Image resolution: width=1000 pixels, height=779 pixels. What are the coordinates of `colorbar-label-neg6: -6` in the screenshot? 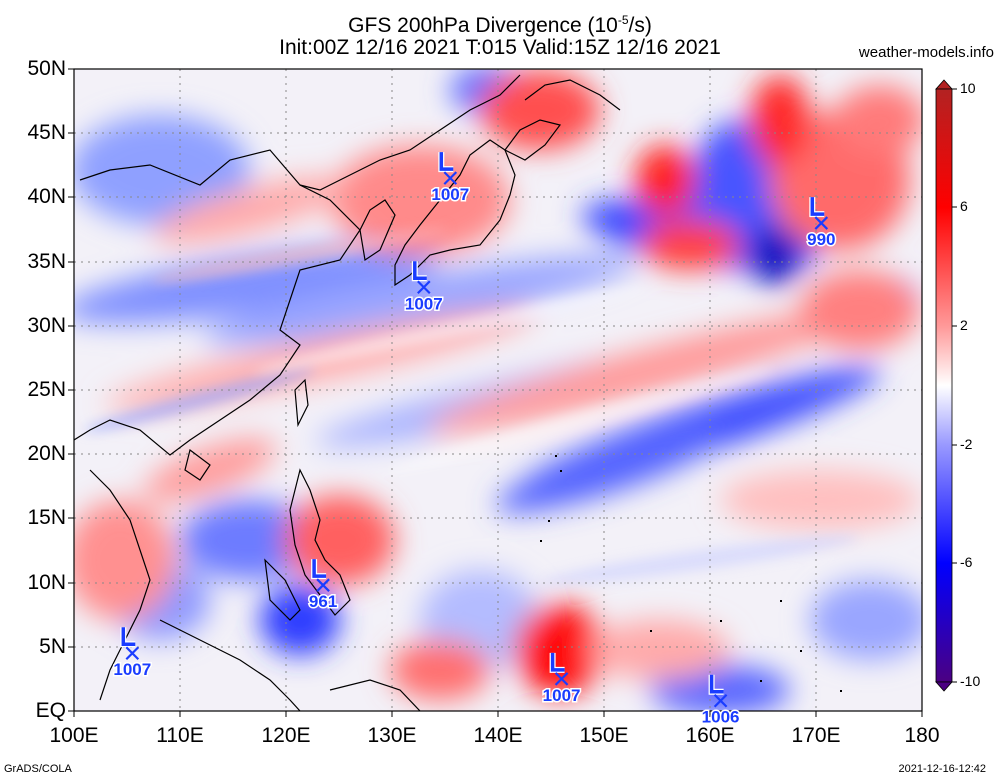 It's located at (966, 562).